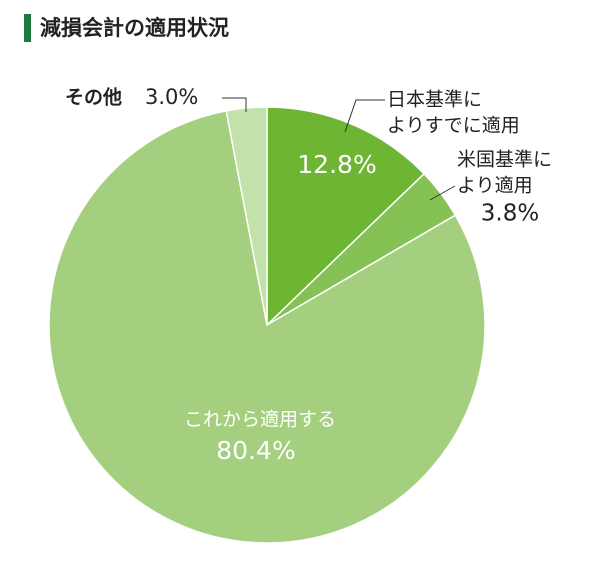  Describe the element at coordinates (510, 214) in the screenshot. I see `value-label: 3.8%` at that location.